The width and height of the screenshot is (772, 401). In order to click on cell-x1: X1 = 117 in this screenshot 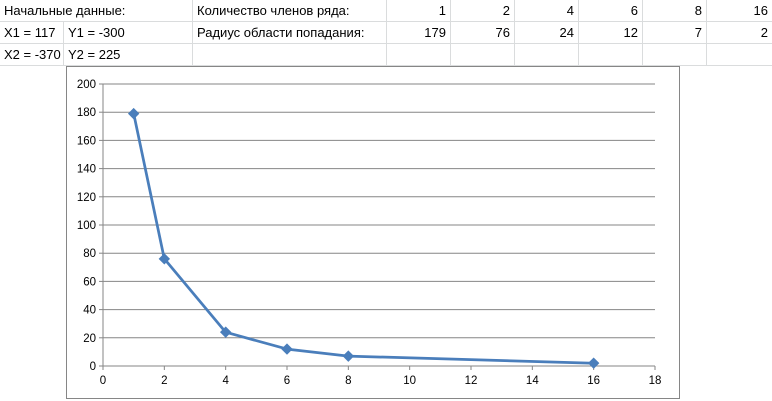, I will do `click(32, 33)`.